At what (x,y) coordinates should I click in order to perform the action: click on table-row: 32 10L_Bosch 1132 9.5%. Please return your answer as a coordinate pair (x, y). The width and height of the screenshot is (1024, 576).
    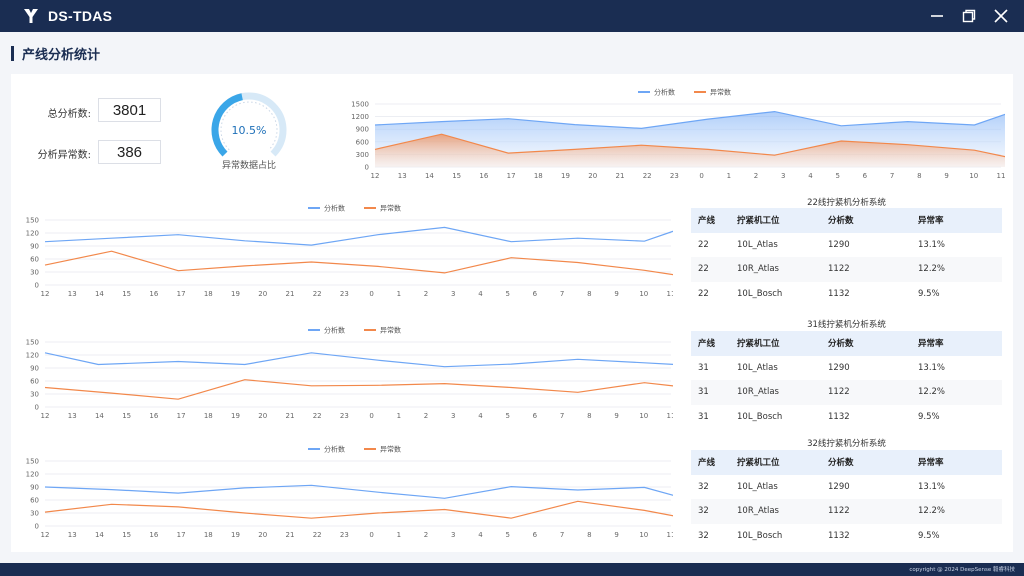
    Looking at the image, I should click on (846, 536).